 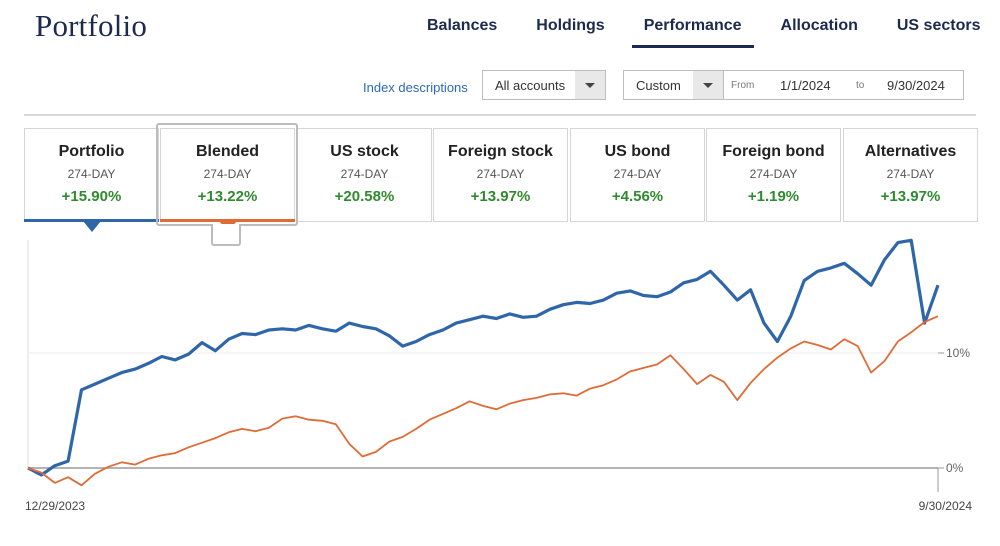 What do you see at coordinates (658, 85) in the screenshot?
I see `date-range-select-value: Custom` at bounding box center [658, 85].